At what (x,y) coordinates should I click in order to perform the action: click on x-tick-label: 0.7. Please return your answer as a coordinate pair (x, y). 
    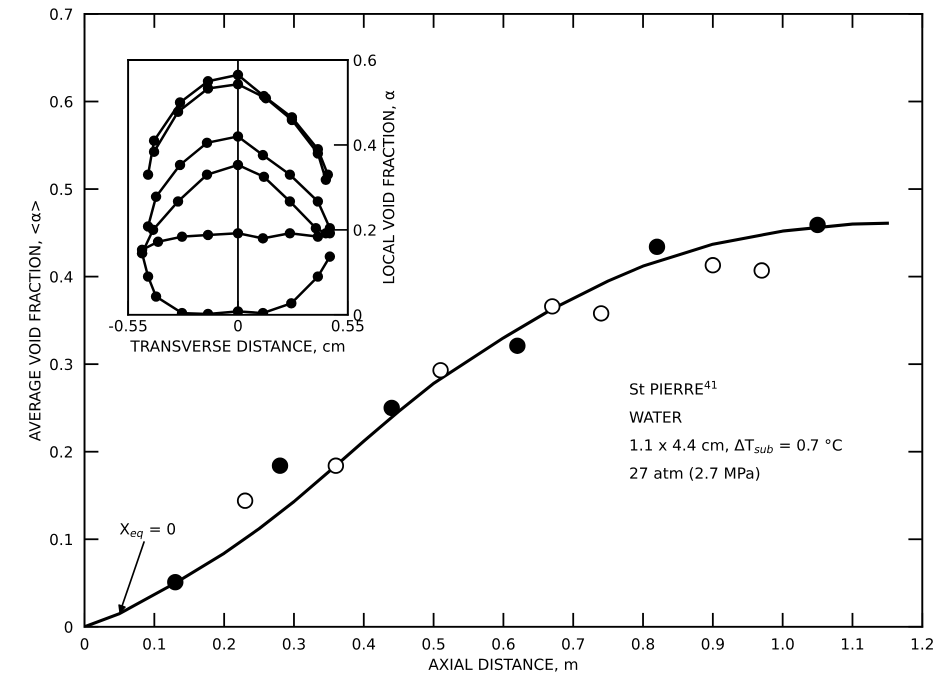
    Looking at the image, I should click on (573, 644).